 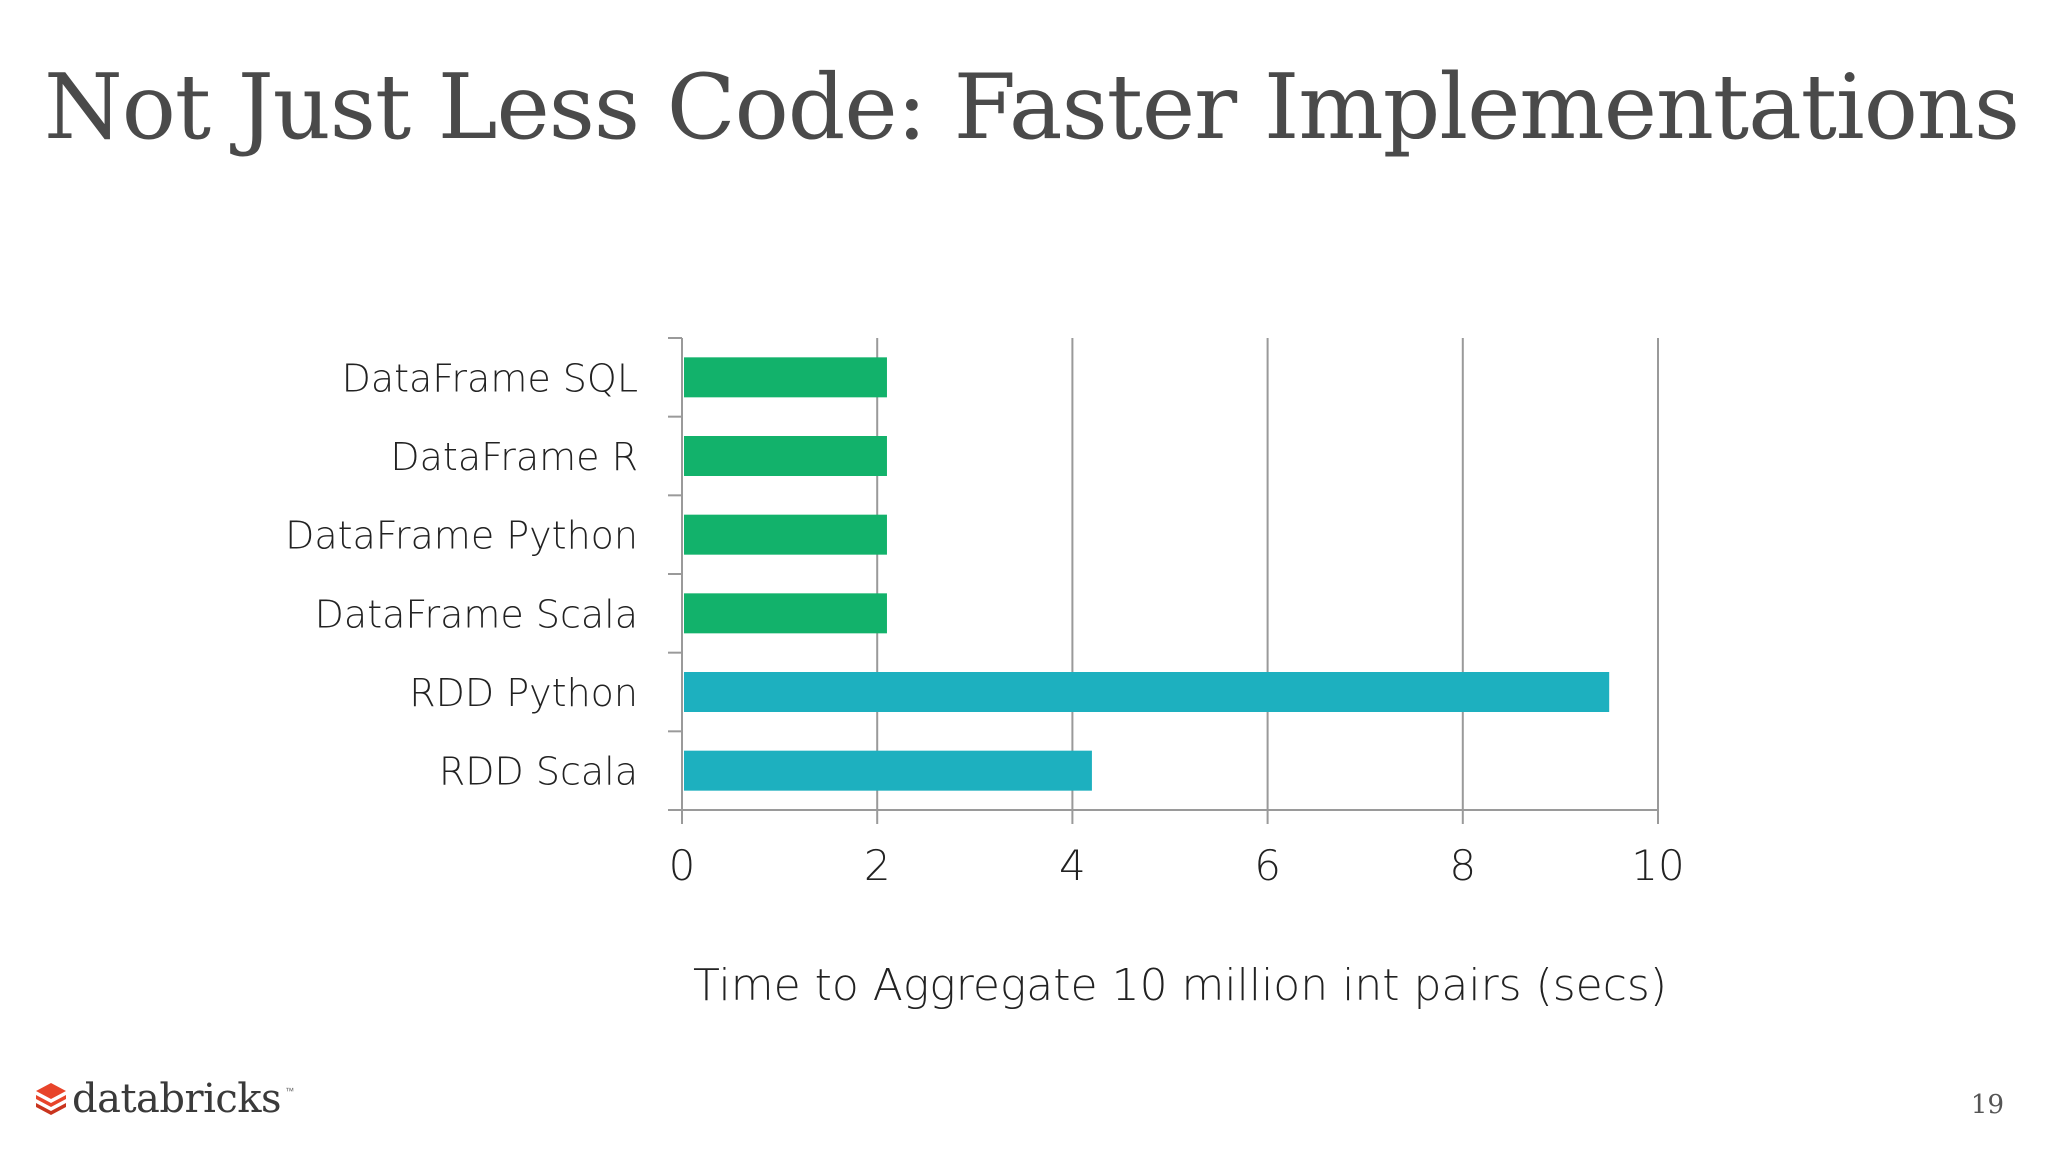 I want to click on category-label: DataFrame SQL, so click(x=490, y=378).